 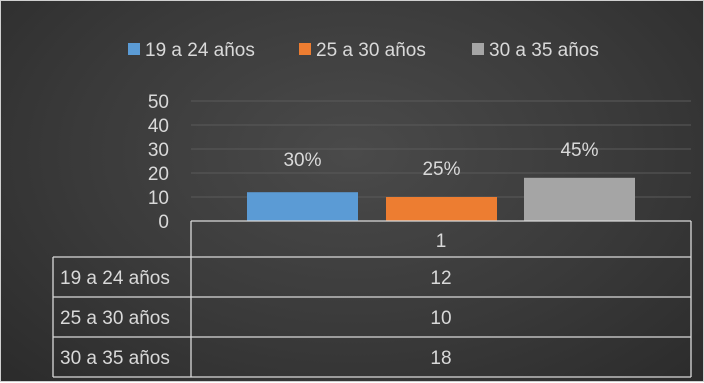 What do you see at coordinates (115, 358) in the screenshot?
I see `table-row-label: 30 a 35 años` at bounding box center [115, 358].